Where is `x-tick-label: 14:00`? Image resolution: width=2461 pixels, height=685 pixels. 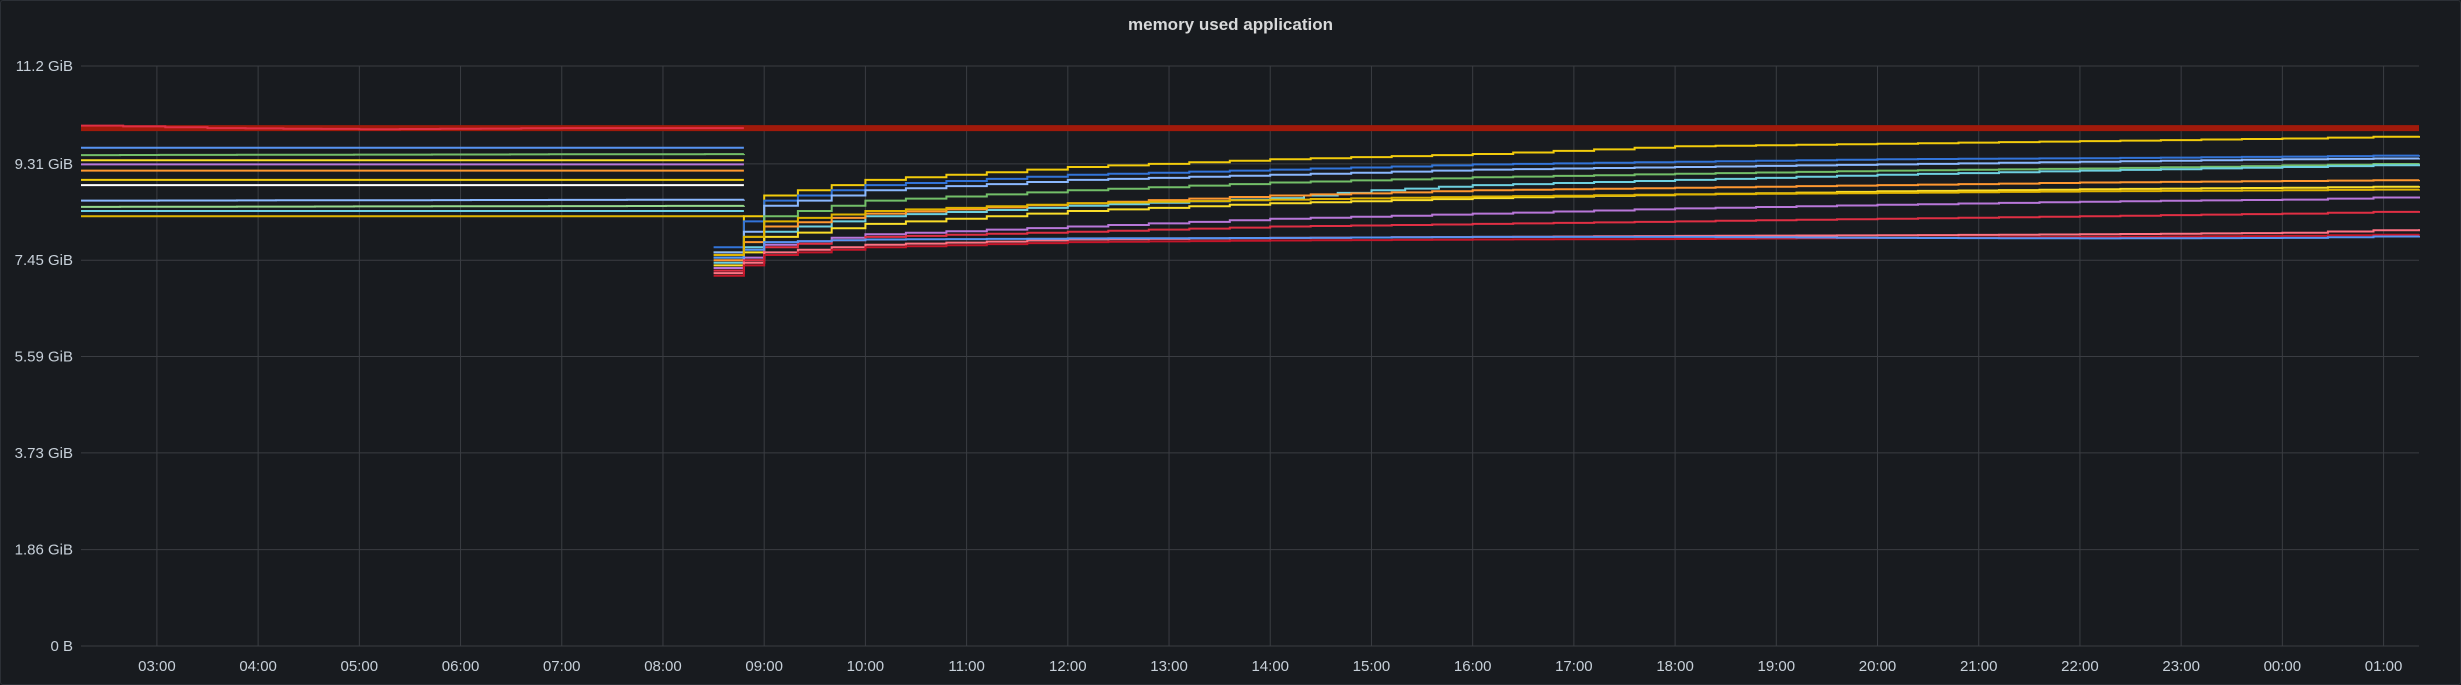 x-tick-label: 14:00 is located at coordinates (1270, 666).